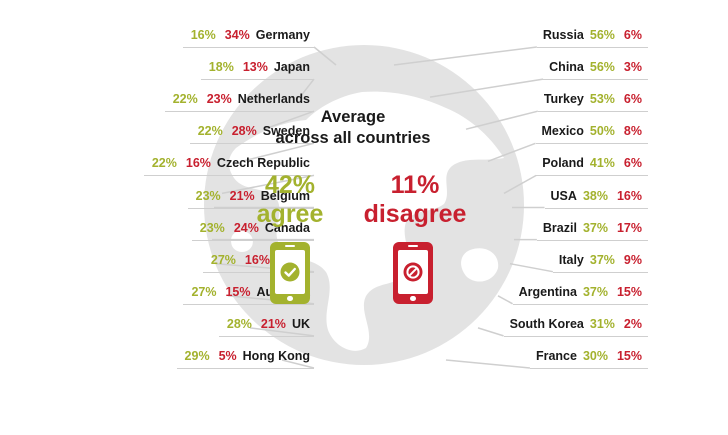 The width and height of the screenshot is (728, 435). I want to click on disagree-percent: 23%, so click(219, 99).